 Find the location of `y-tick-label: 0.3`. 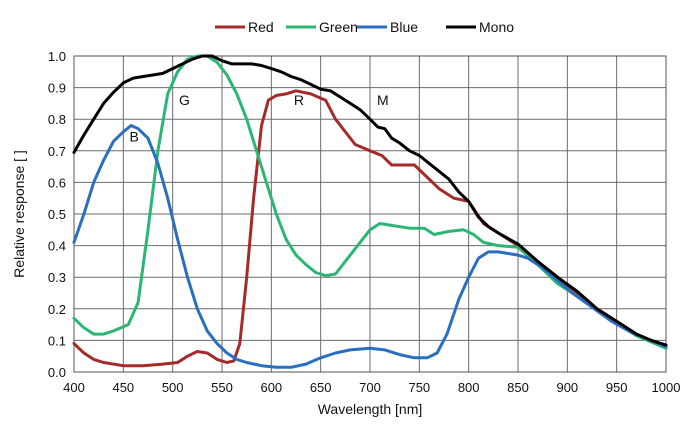

y-tick-label: 0.3 is located at coordinates (57, 277).